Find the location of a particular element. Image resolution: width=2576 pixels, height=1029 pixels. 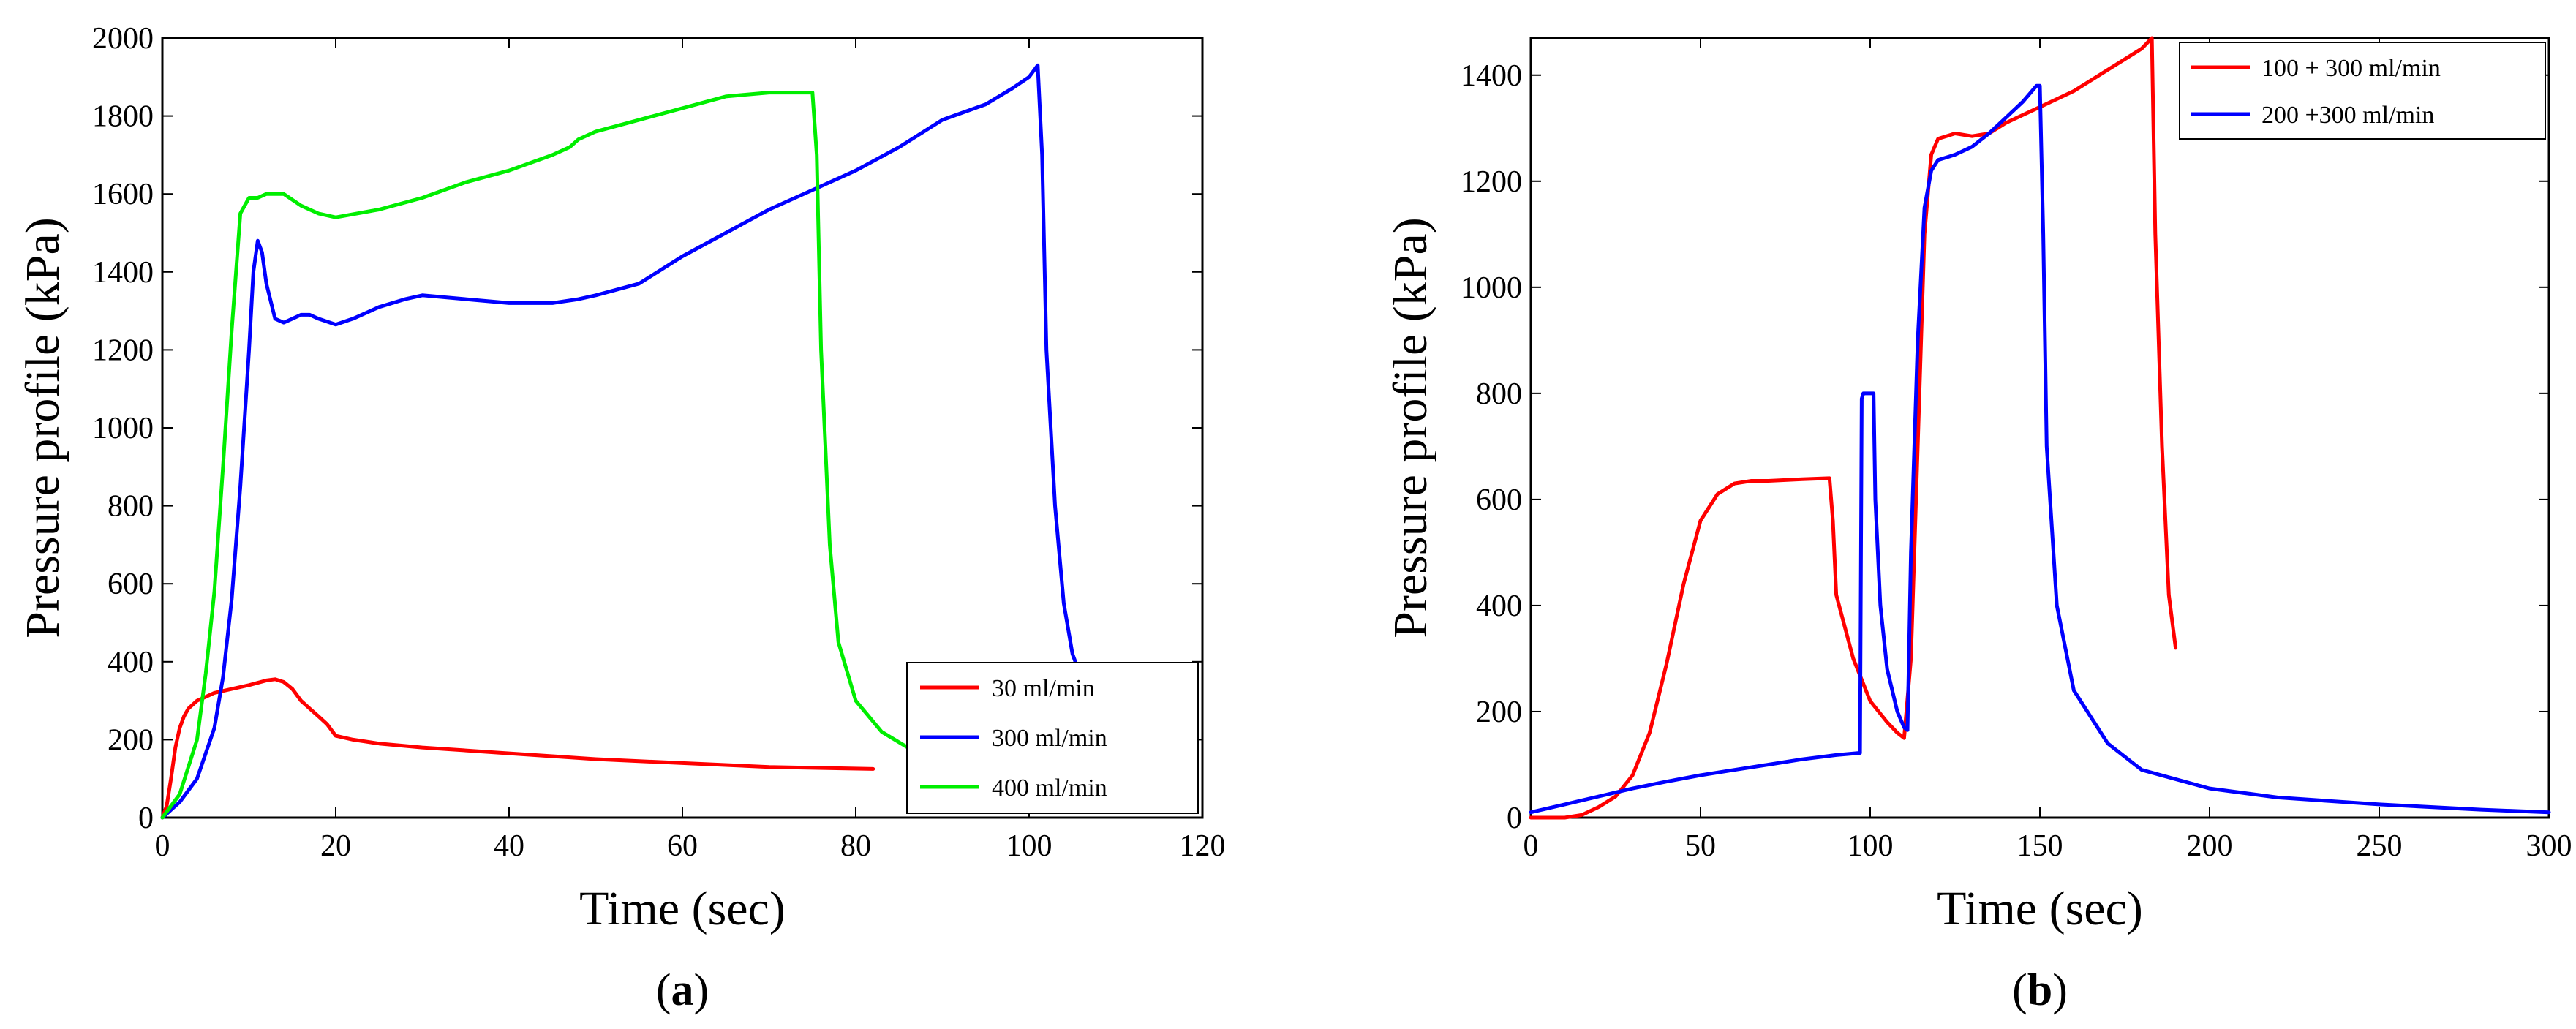

panel-b-x-tick-label: 100 is located at coordinates (1871, 846).